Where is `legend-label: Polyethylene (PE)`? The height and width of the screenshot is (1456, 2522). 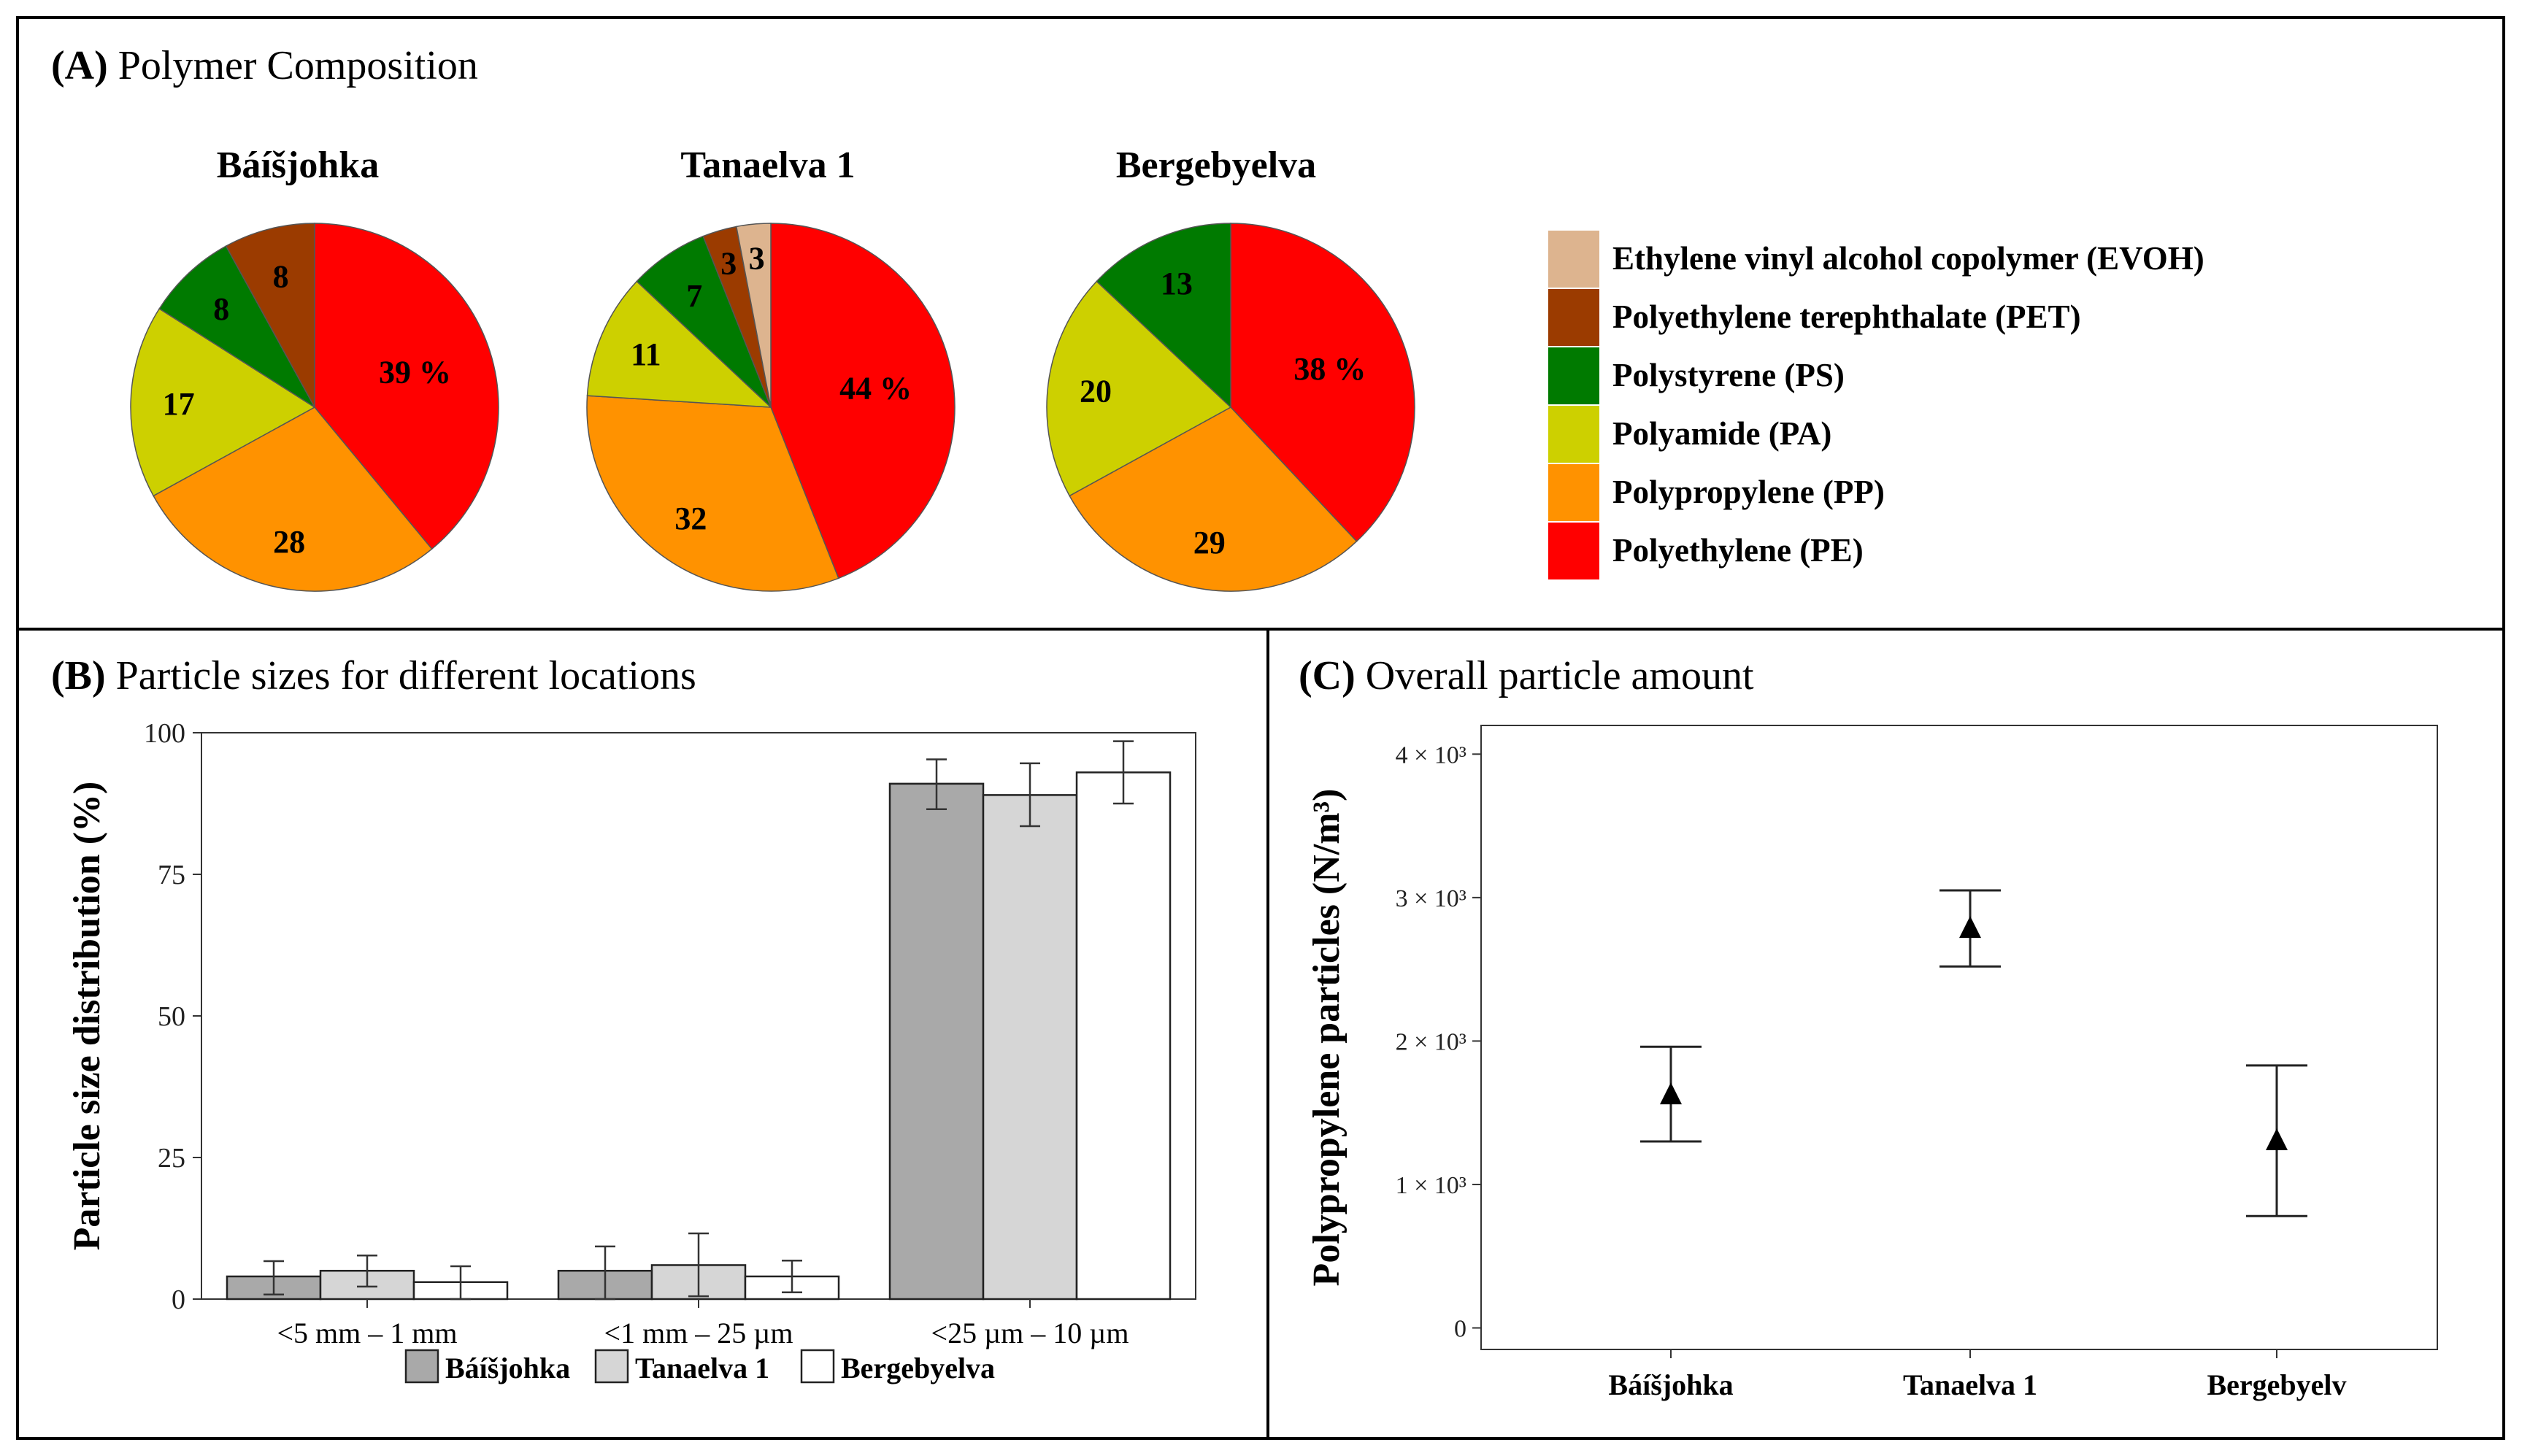 legend-label: Polyethylene (PE) is located at coordinates (1738, 550).